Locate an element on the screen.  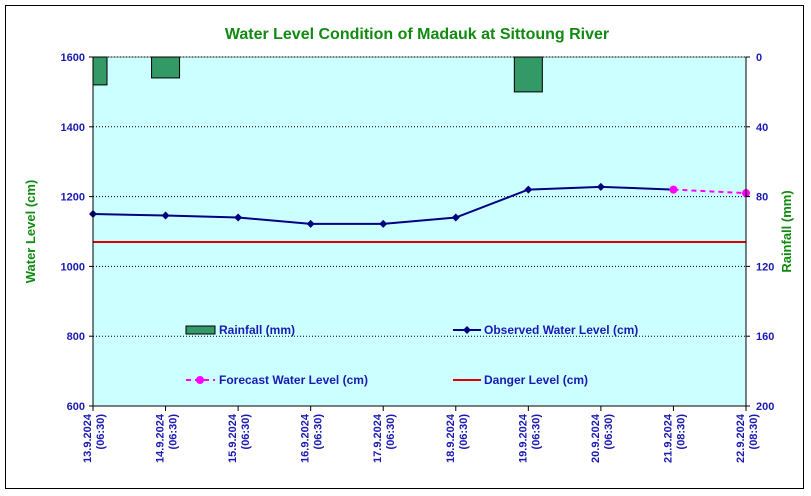
x-tick-label: 22.9.2024 is located at coordinates (741, 438).